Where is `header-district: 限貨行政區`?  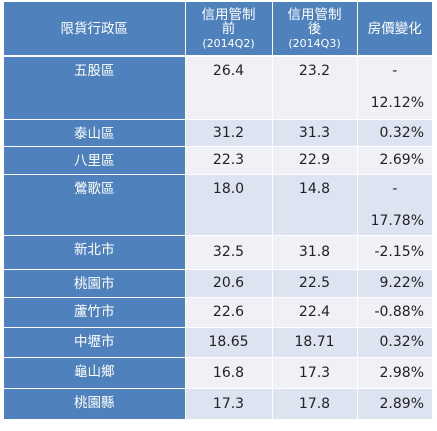 header-district: 限貨行政區 is located at coordinates (95, 29).